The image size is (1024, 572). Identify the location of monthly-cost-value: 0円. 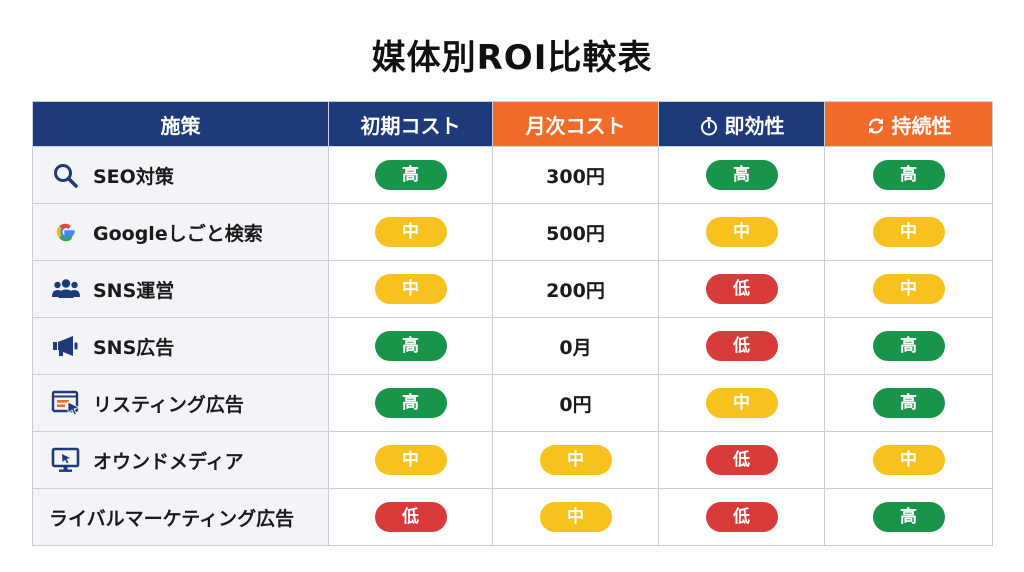
(575, 404).